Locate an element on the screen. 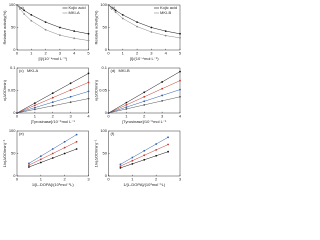 Image resolution: width=320 pixels, height=240 pixels. panel-label: (b) is located at coordinates (114, 7).